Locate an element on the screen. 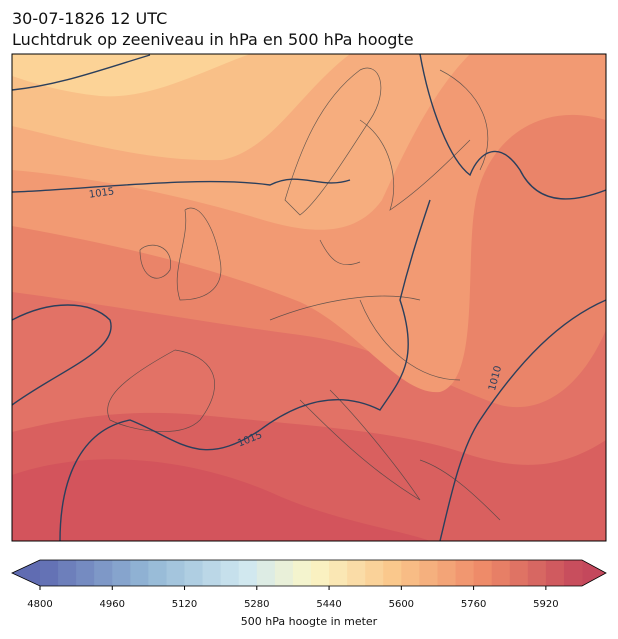  colorbar-label: 500 hPa hoogte in meter is located at coordinates (309, 621).